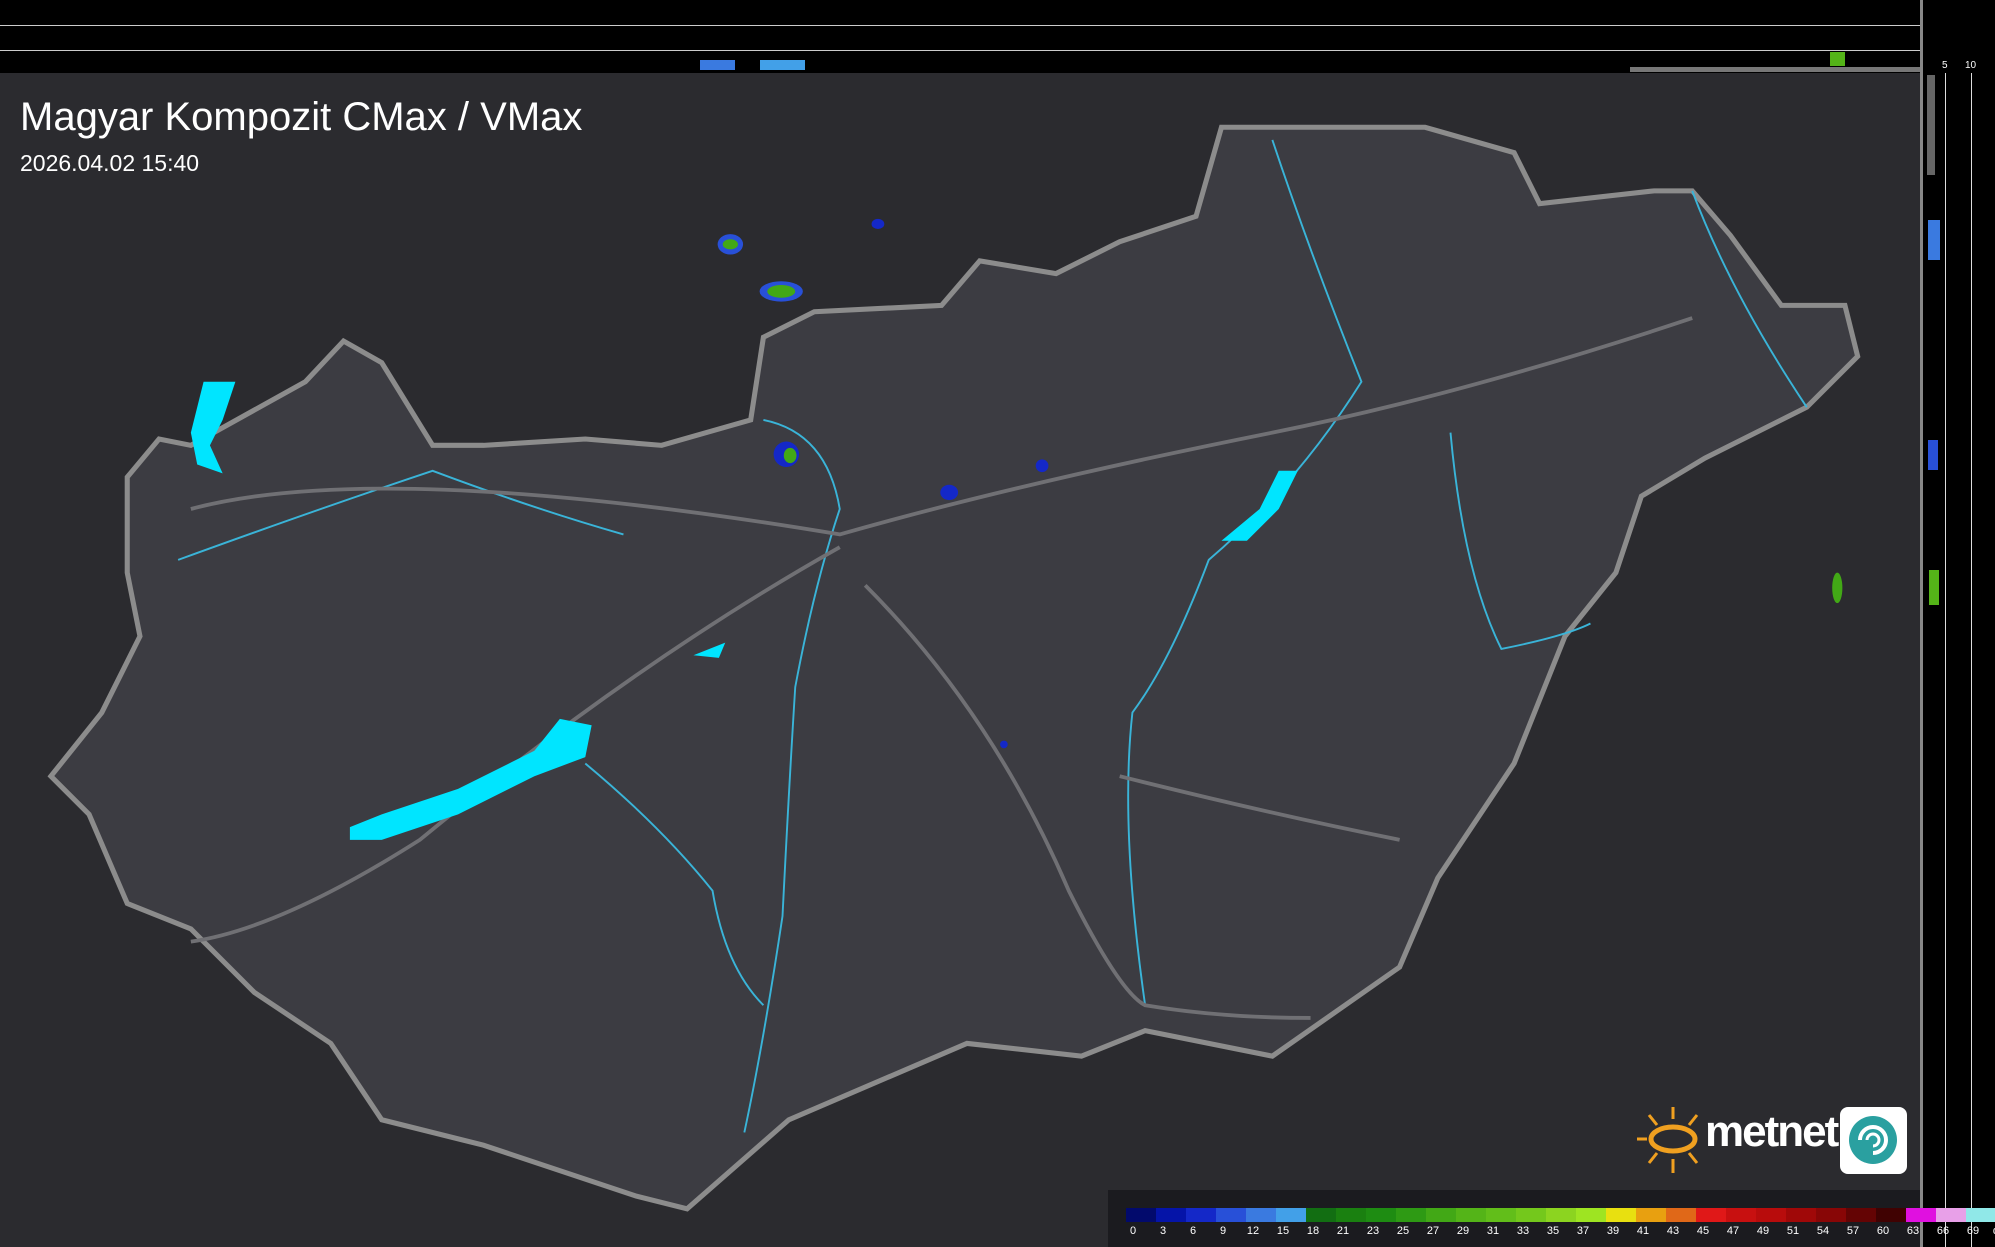  I want to click on side-axis-label: 5, so click(1945, 65).